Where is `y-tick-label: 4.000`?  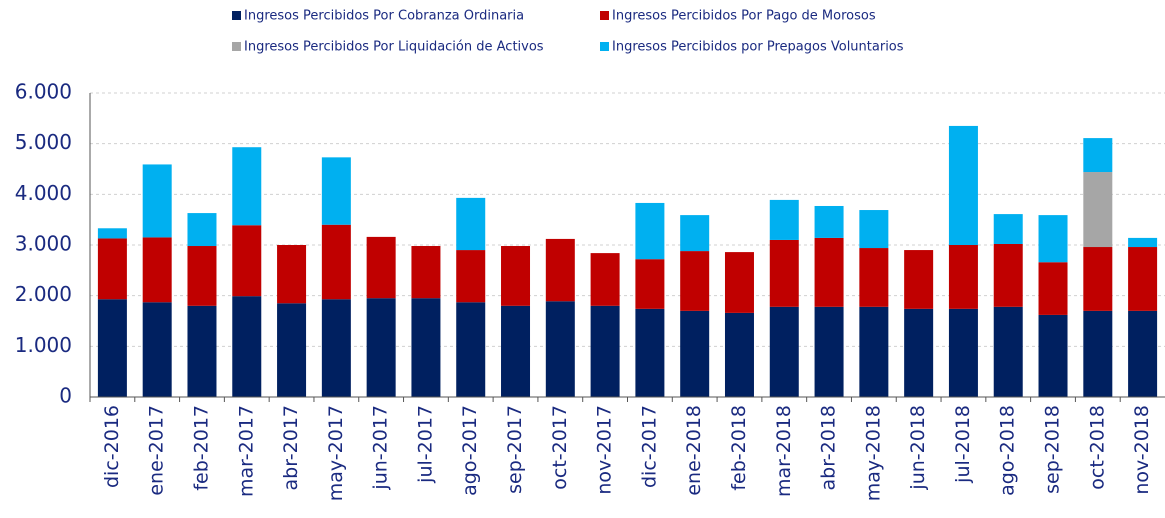 y-tick-label: 4.000 is located at coordinates (43, 193).